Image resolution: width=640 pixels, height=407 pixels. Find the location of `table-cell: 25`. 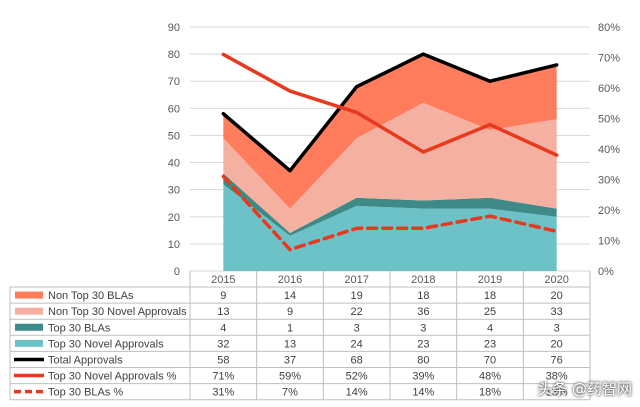

table-cell: 25 is located at coordinates (490, 312).